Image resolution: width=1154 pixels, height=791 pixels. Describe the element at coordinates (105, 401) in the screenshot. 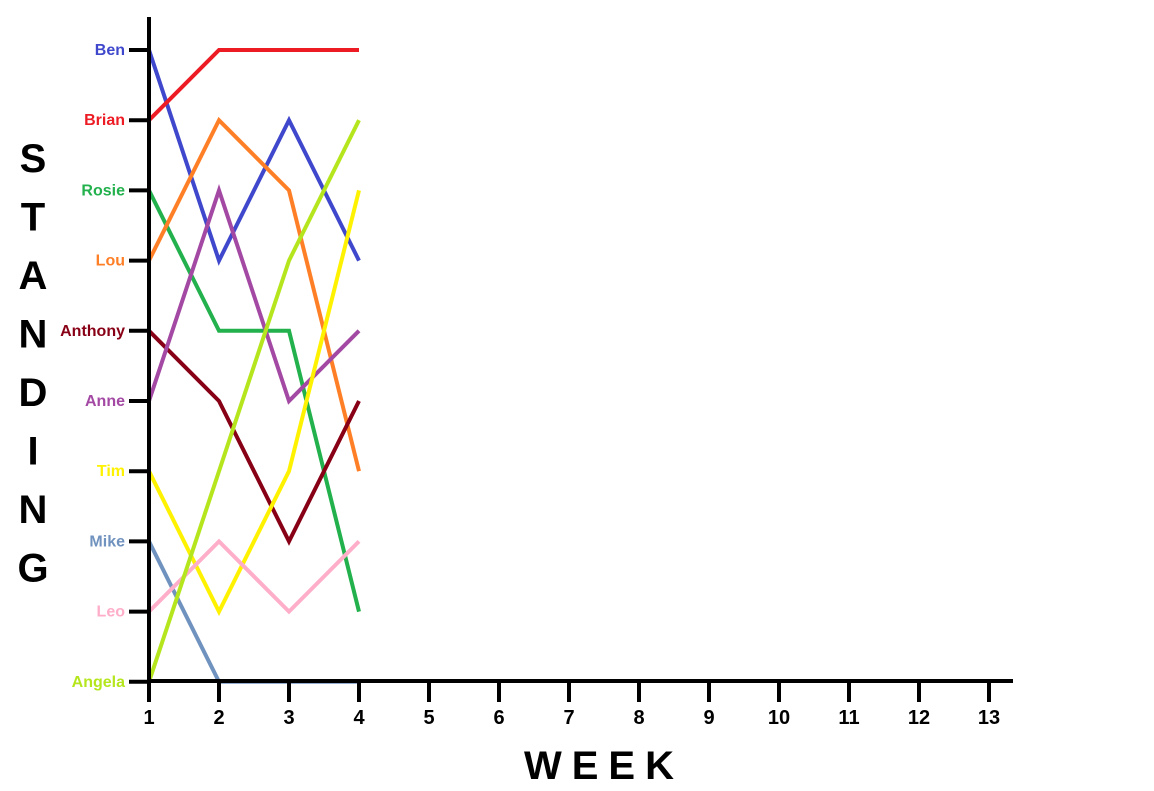

I see `y-tick-label: Anne` at that location.